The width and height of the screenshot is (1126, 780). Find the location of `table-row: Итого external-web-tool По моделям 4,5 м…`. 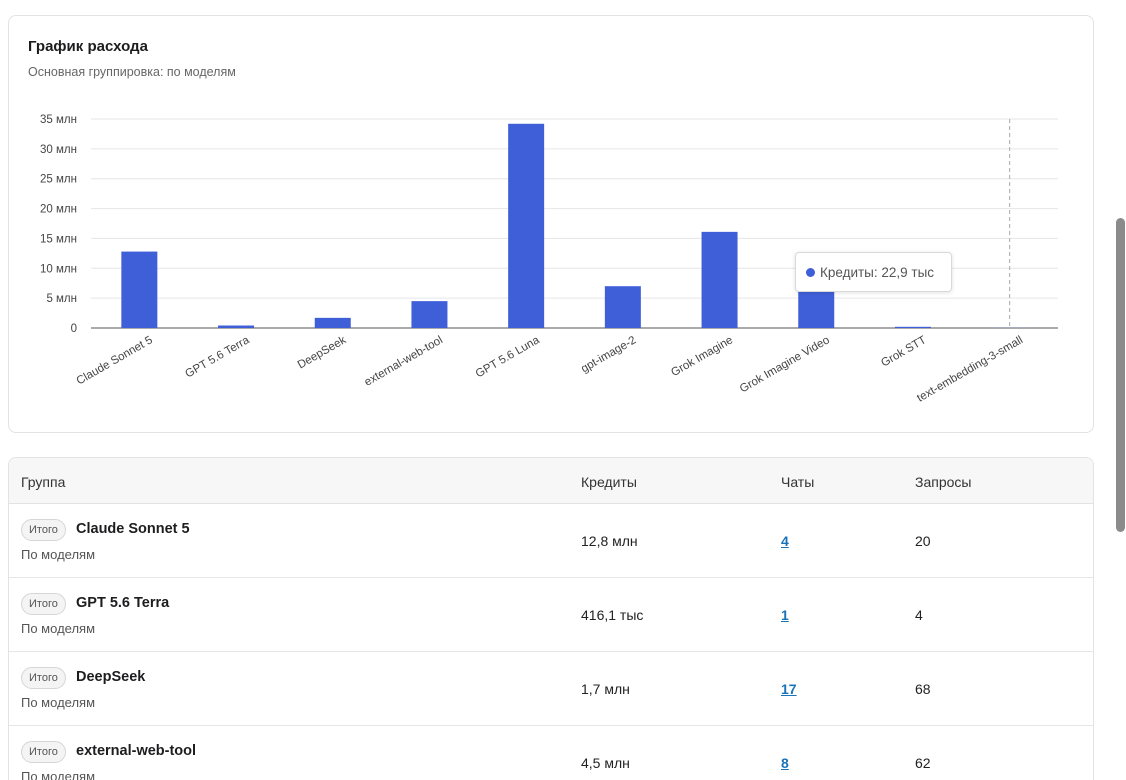

table-row: Итого external-web-tool По моделям 4,5 м… is located at coordinates (551, 753).